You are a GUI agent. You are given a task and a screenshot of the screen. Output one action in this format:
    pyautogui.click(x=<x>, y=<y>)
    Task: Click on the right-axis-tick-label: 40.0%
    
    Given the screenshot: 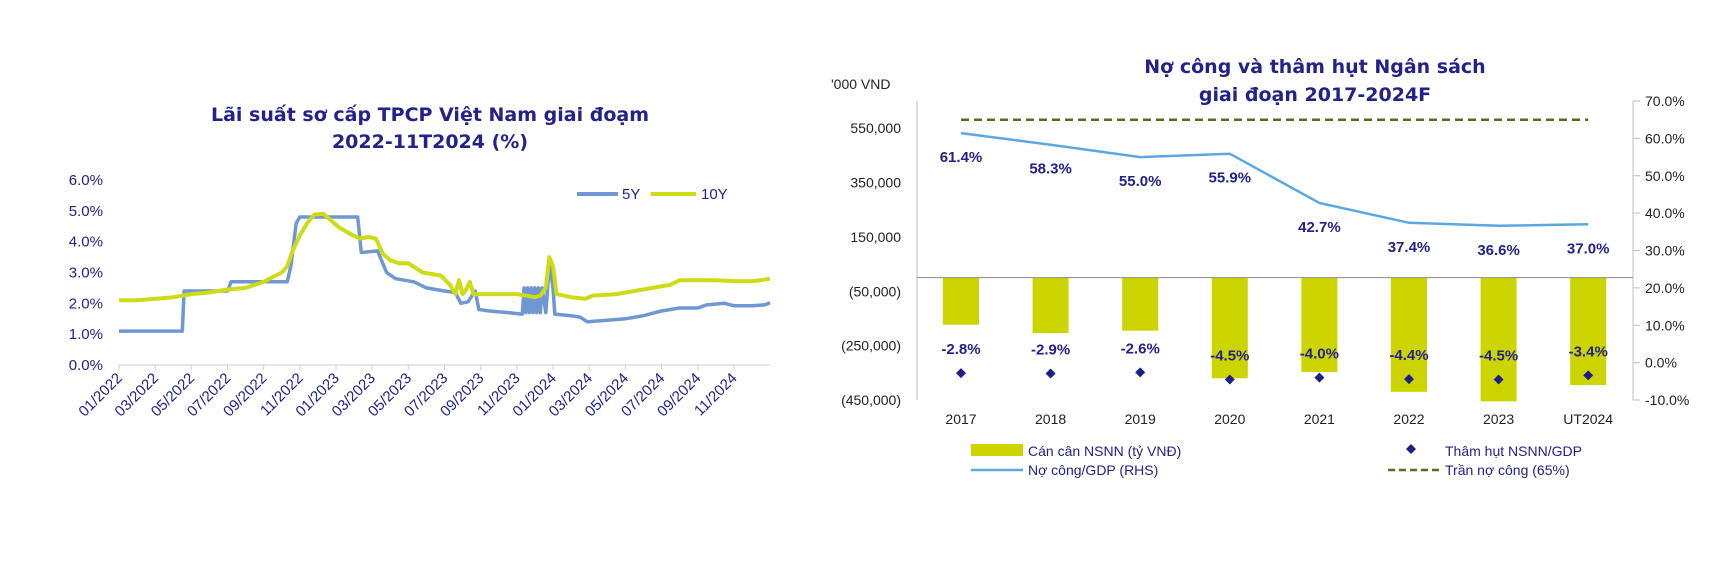 What is the action you would take?
    pyautogui.click(x=1665, y=213)
    